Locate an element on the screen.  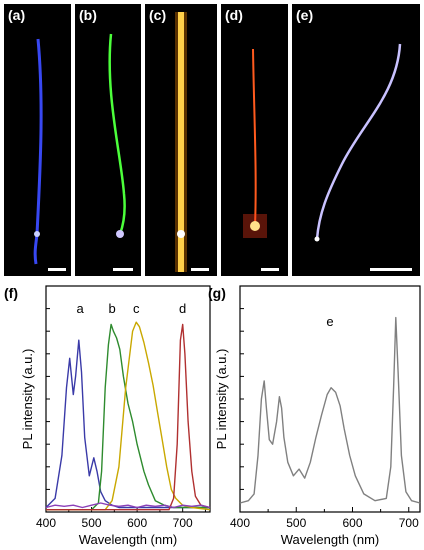
image-panel-d: (d) is located at coordinates (254, 140).